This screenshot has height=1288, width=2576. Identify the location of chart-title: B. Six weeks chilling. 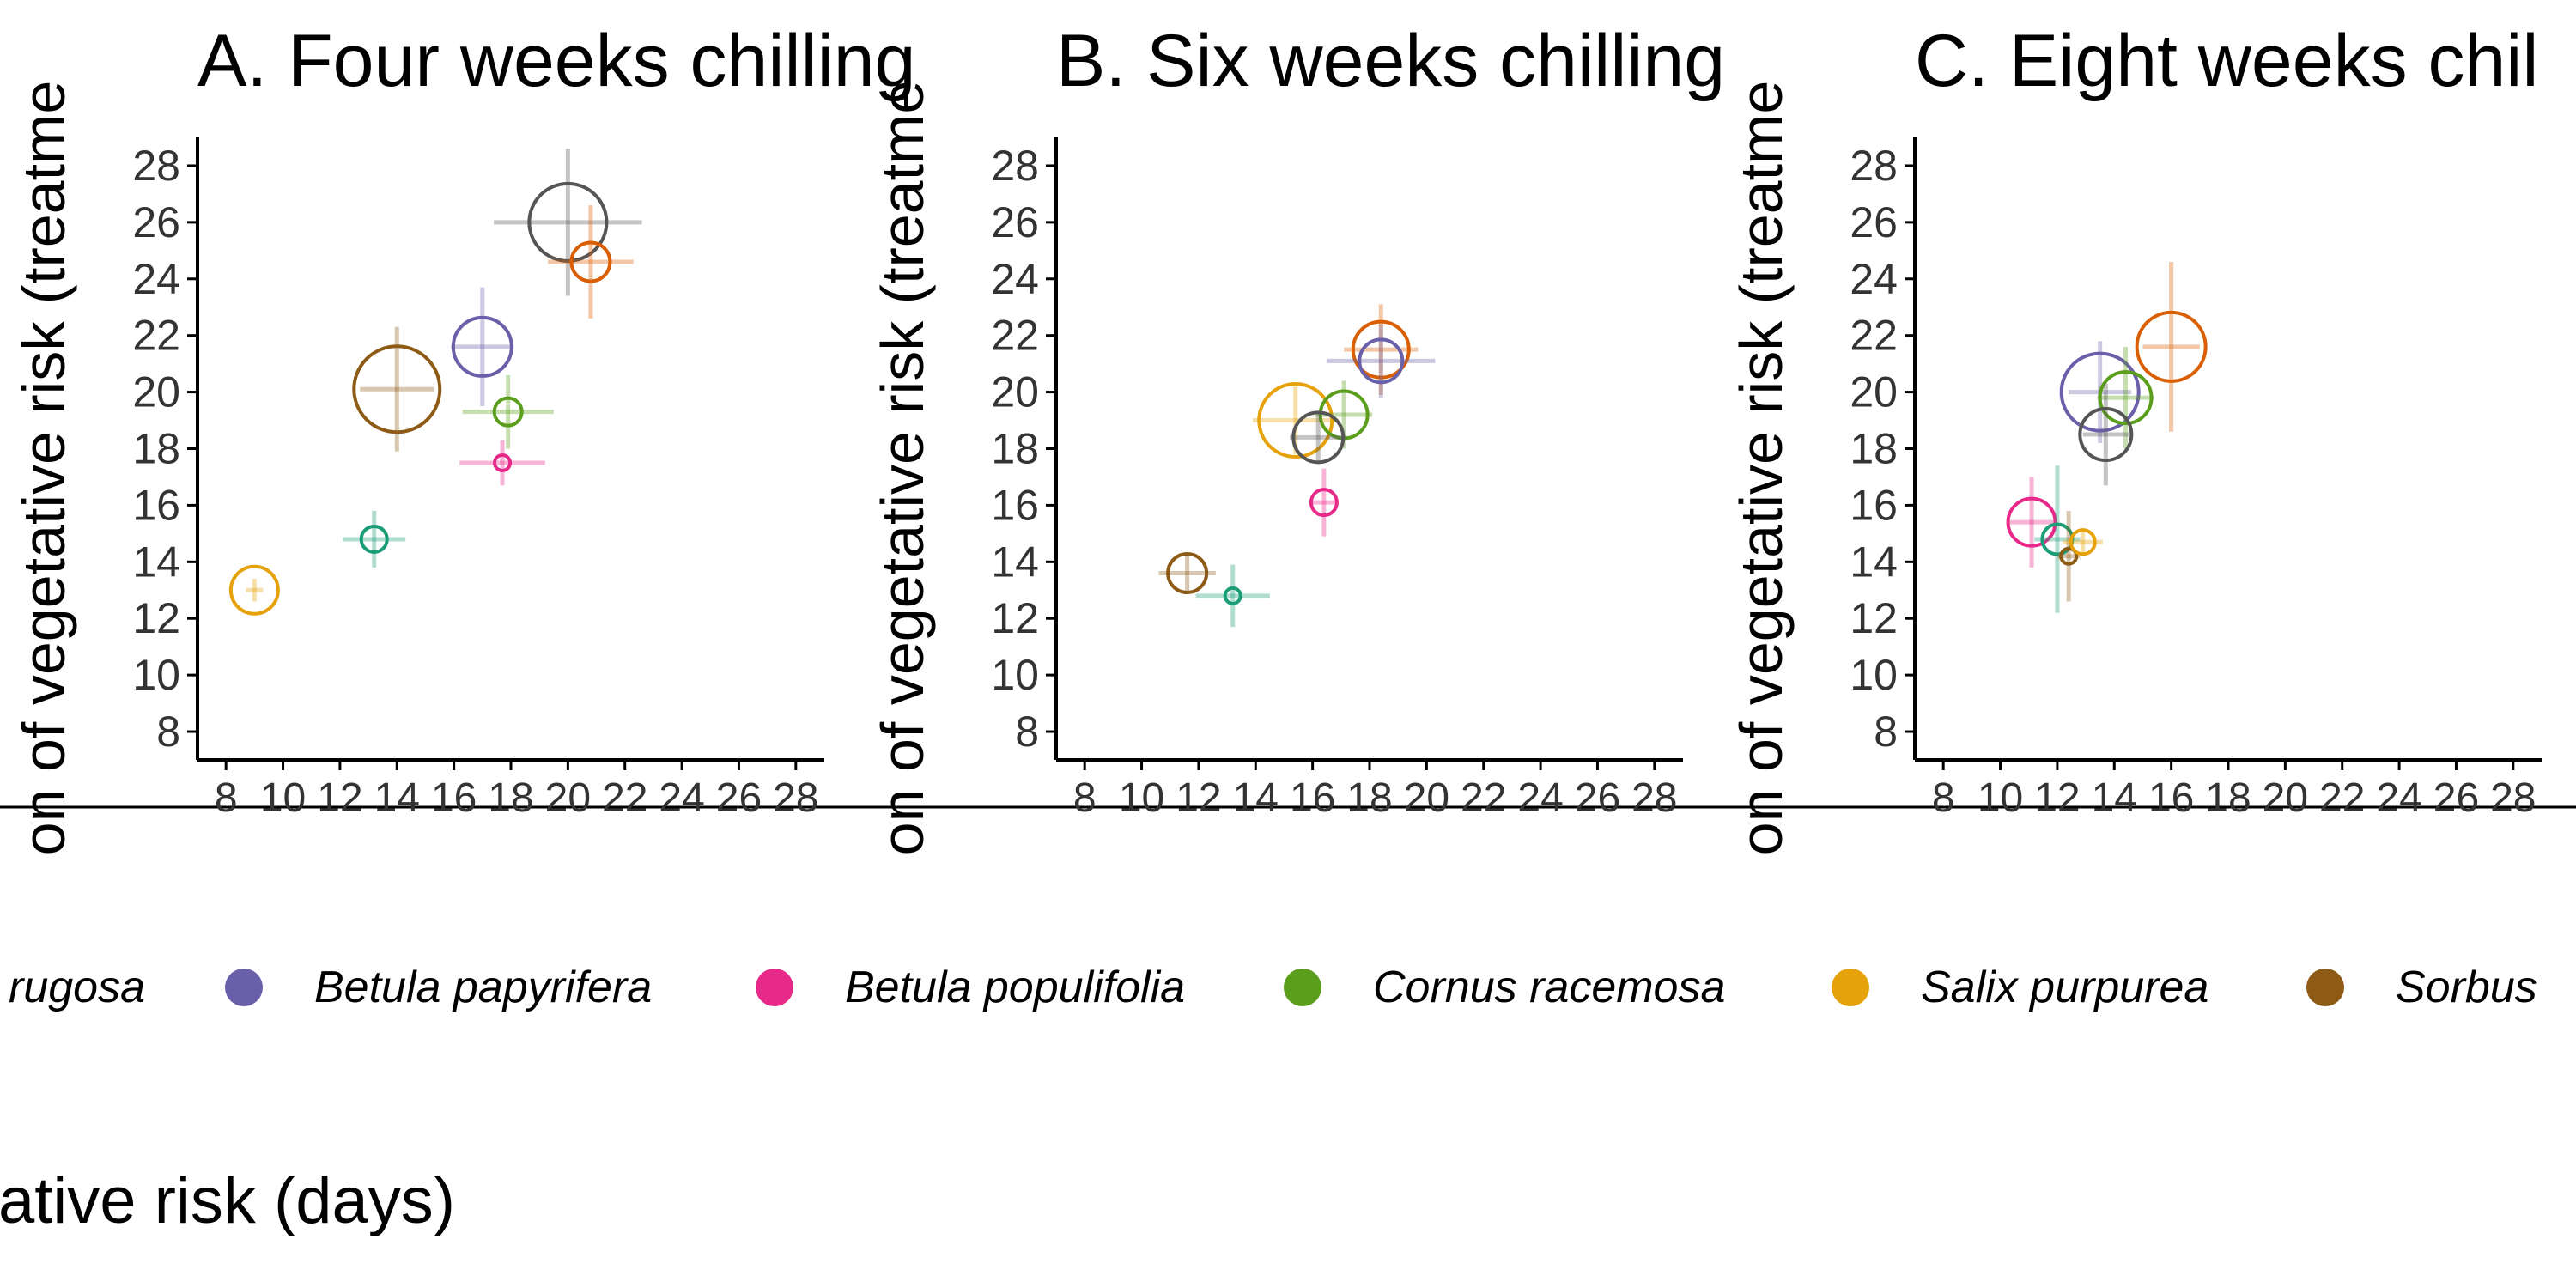
(1390, 61).